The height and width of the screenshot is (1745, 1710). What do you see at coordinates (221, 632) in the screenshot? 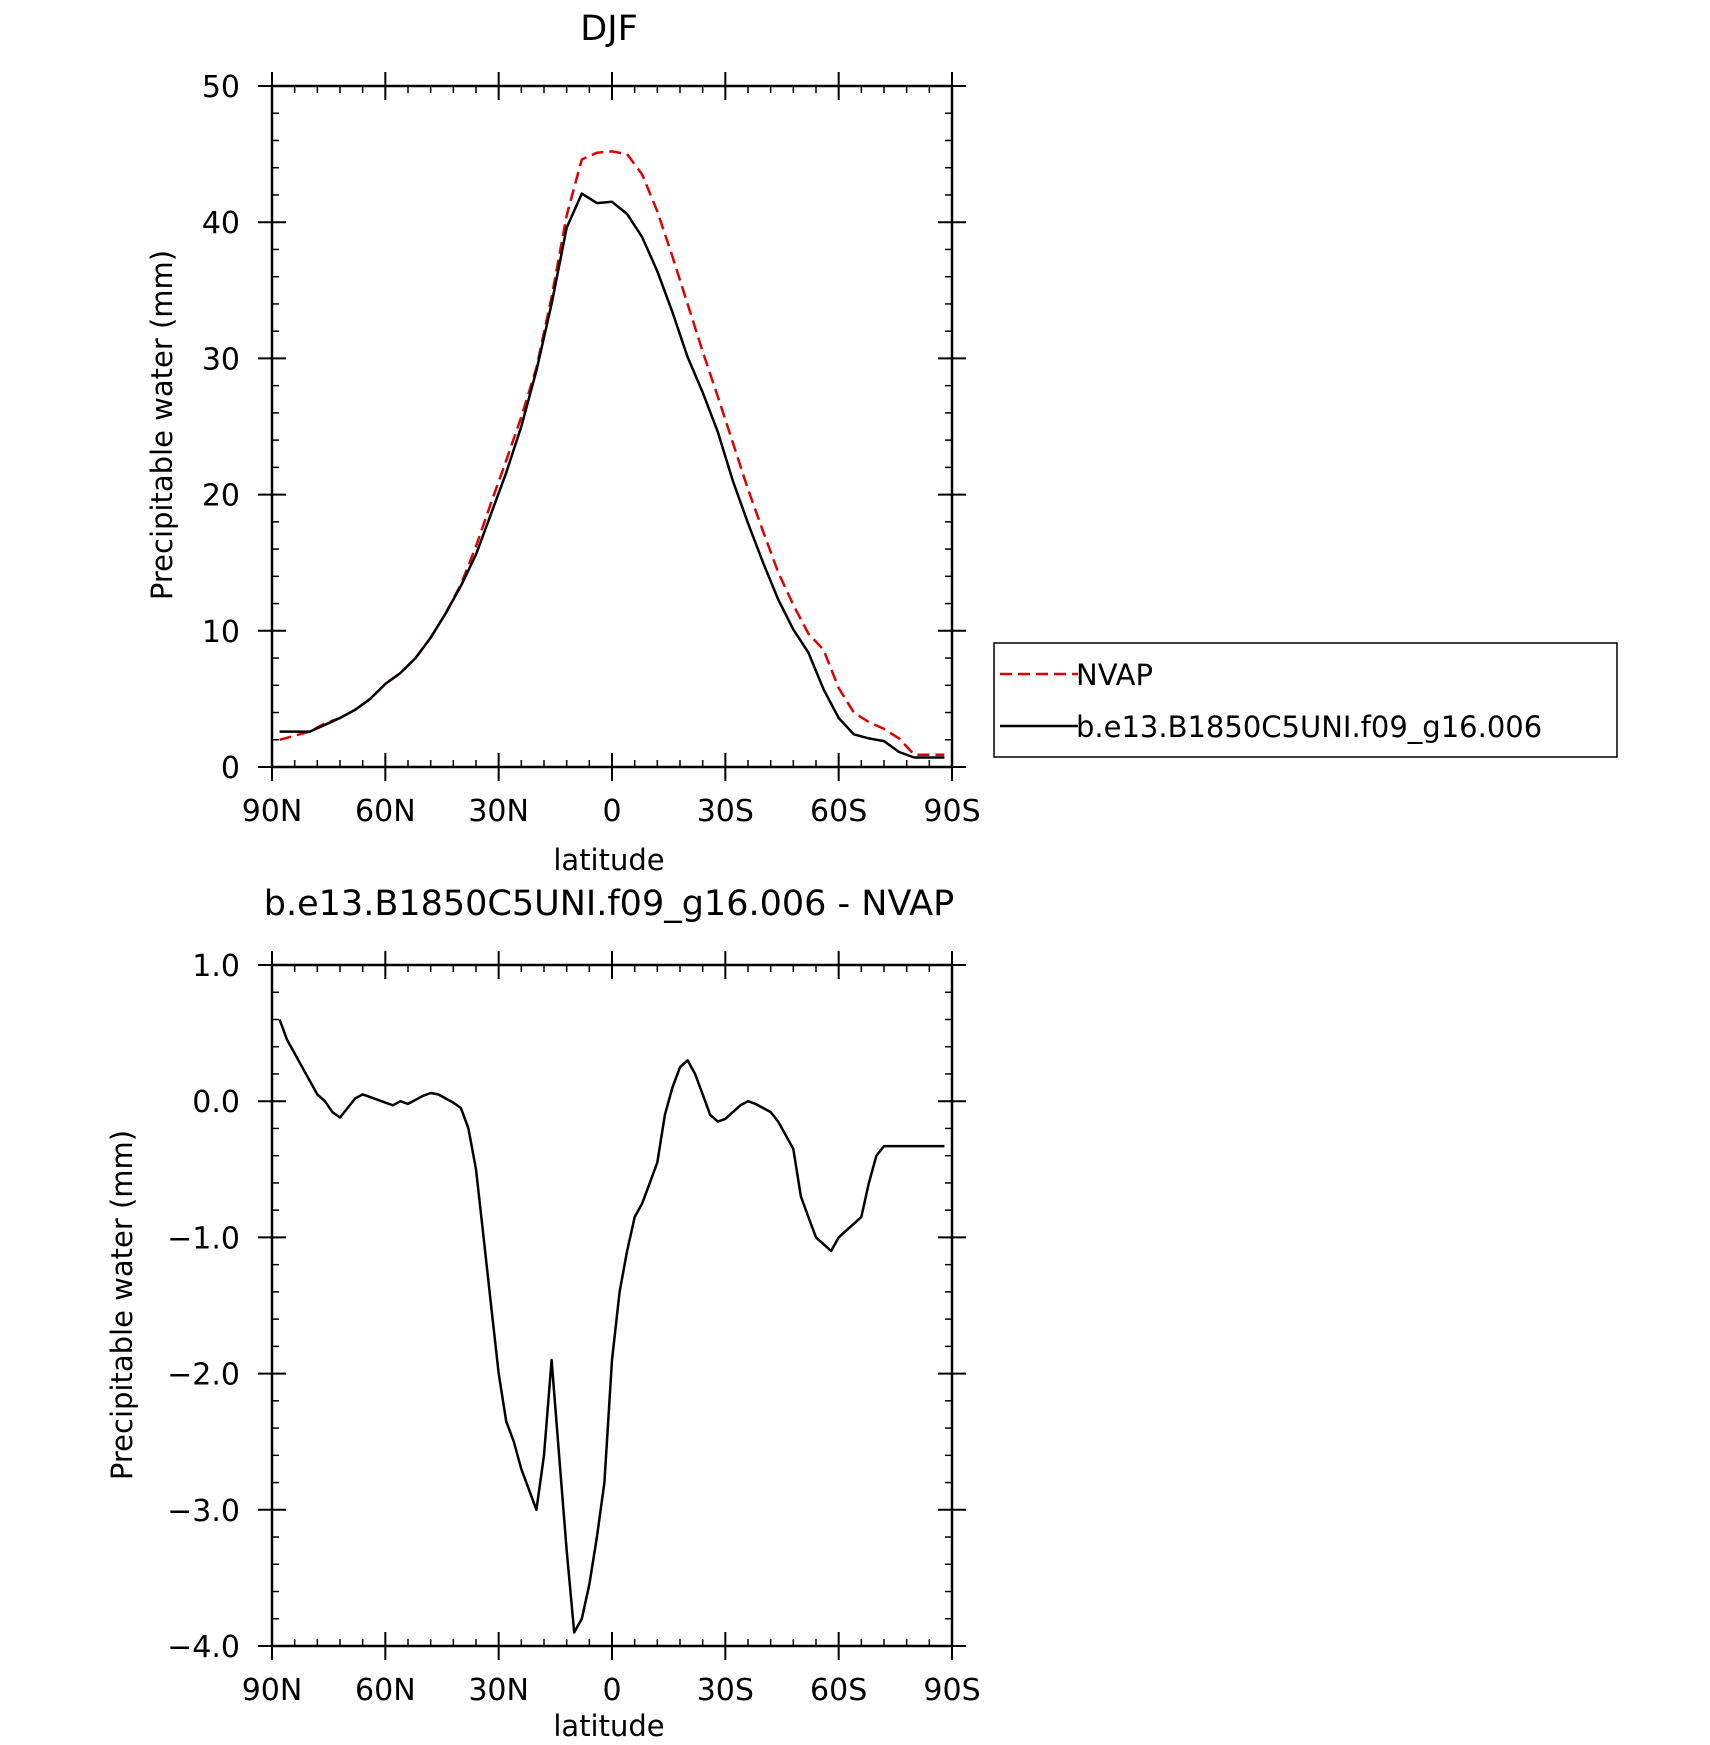
I see `y-tick-label: 10` at bounding box center [221, 632].